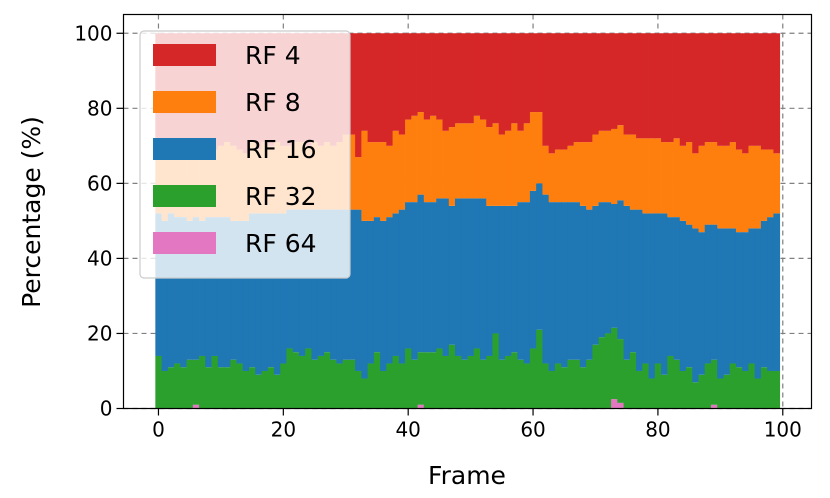 This screenshot has height=498, width=830. I want to click on legend-label: RF 4, so click(273, 55).